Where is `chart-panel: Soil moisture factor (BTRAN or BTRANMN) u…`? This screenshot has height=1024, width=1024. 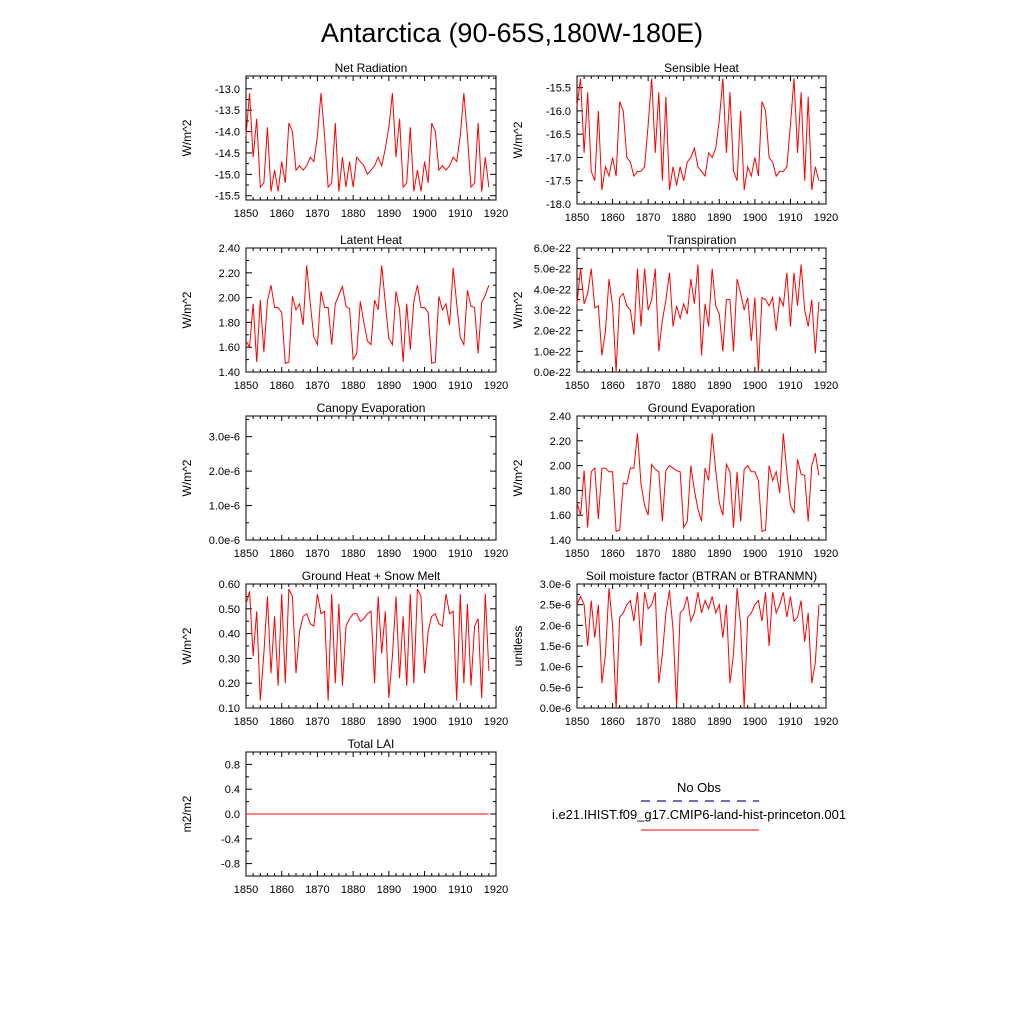
chart-panel: Soil moisture factor (BTRAN or BTRANMN) u… is located at coordinates (674, 648).